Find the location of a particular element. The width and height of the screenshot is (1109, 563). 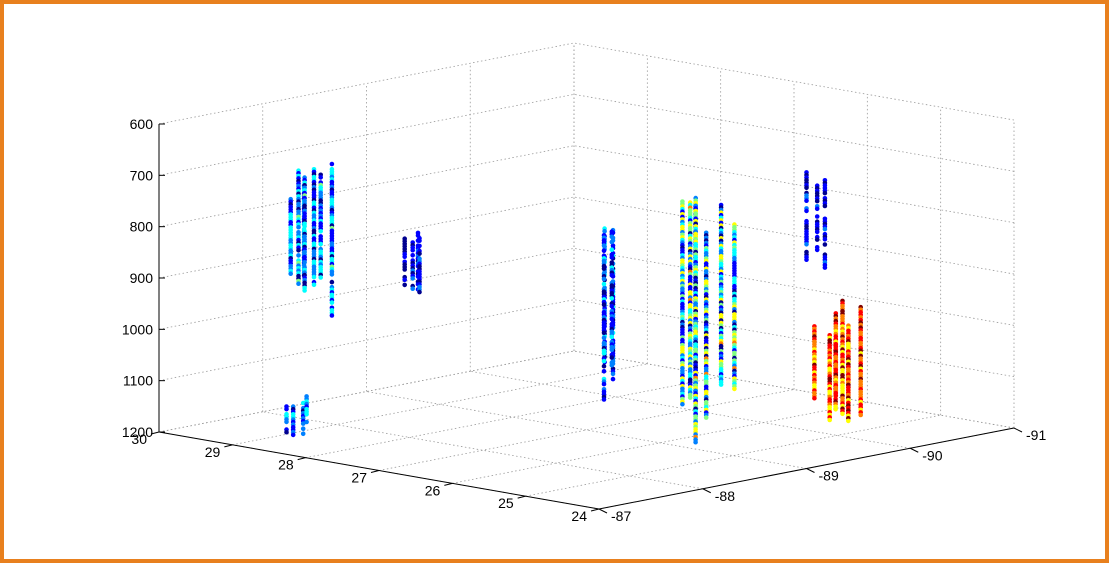

x-tick-label: -90 is located at coordinates (932, 455).